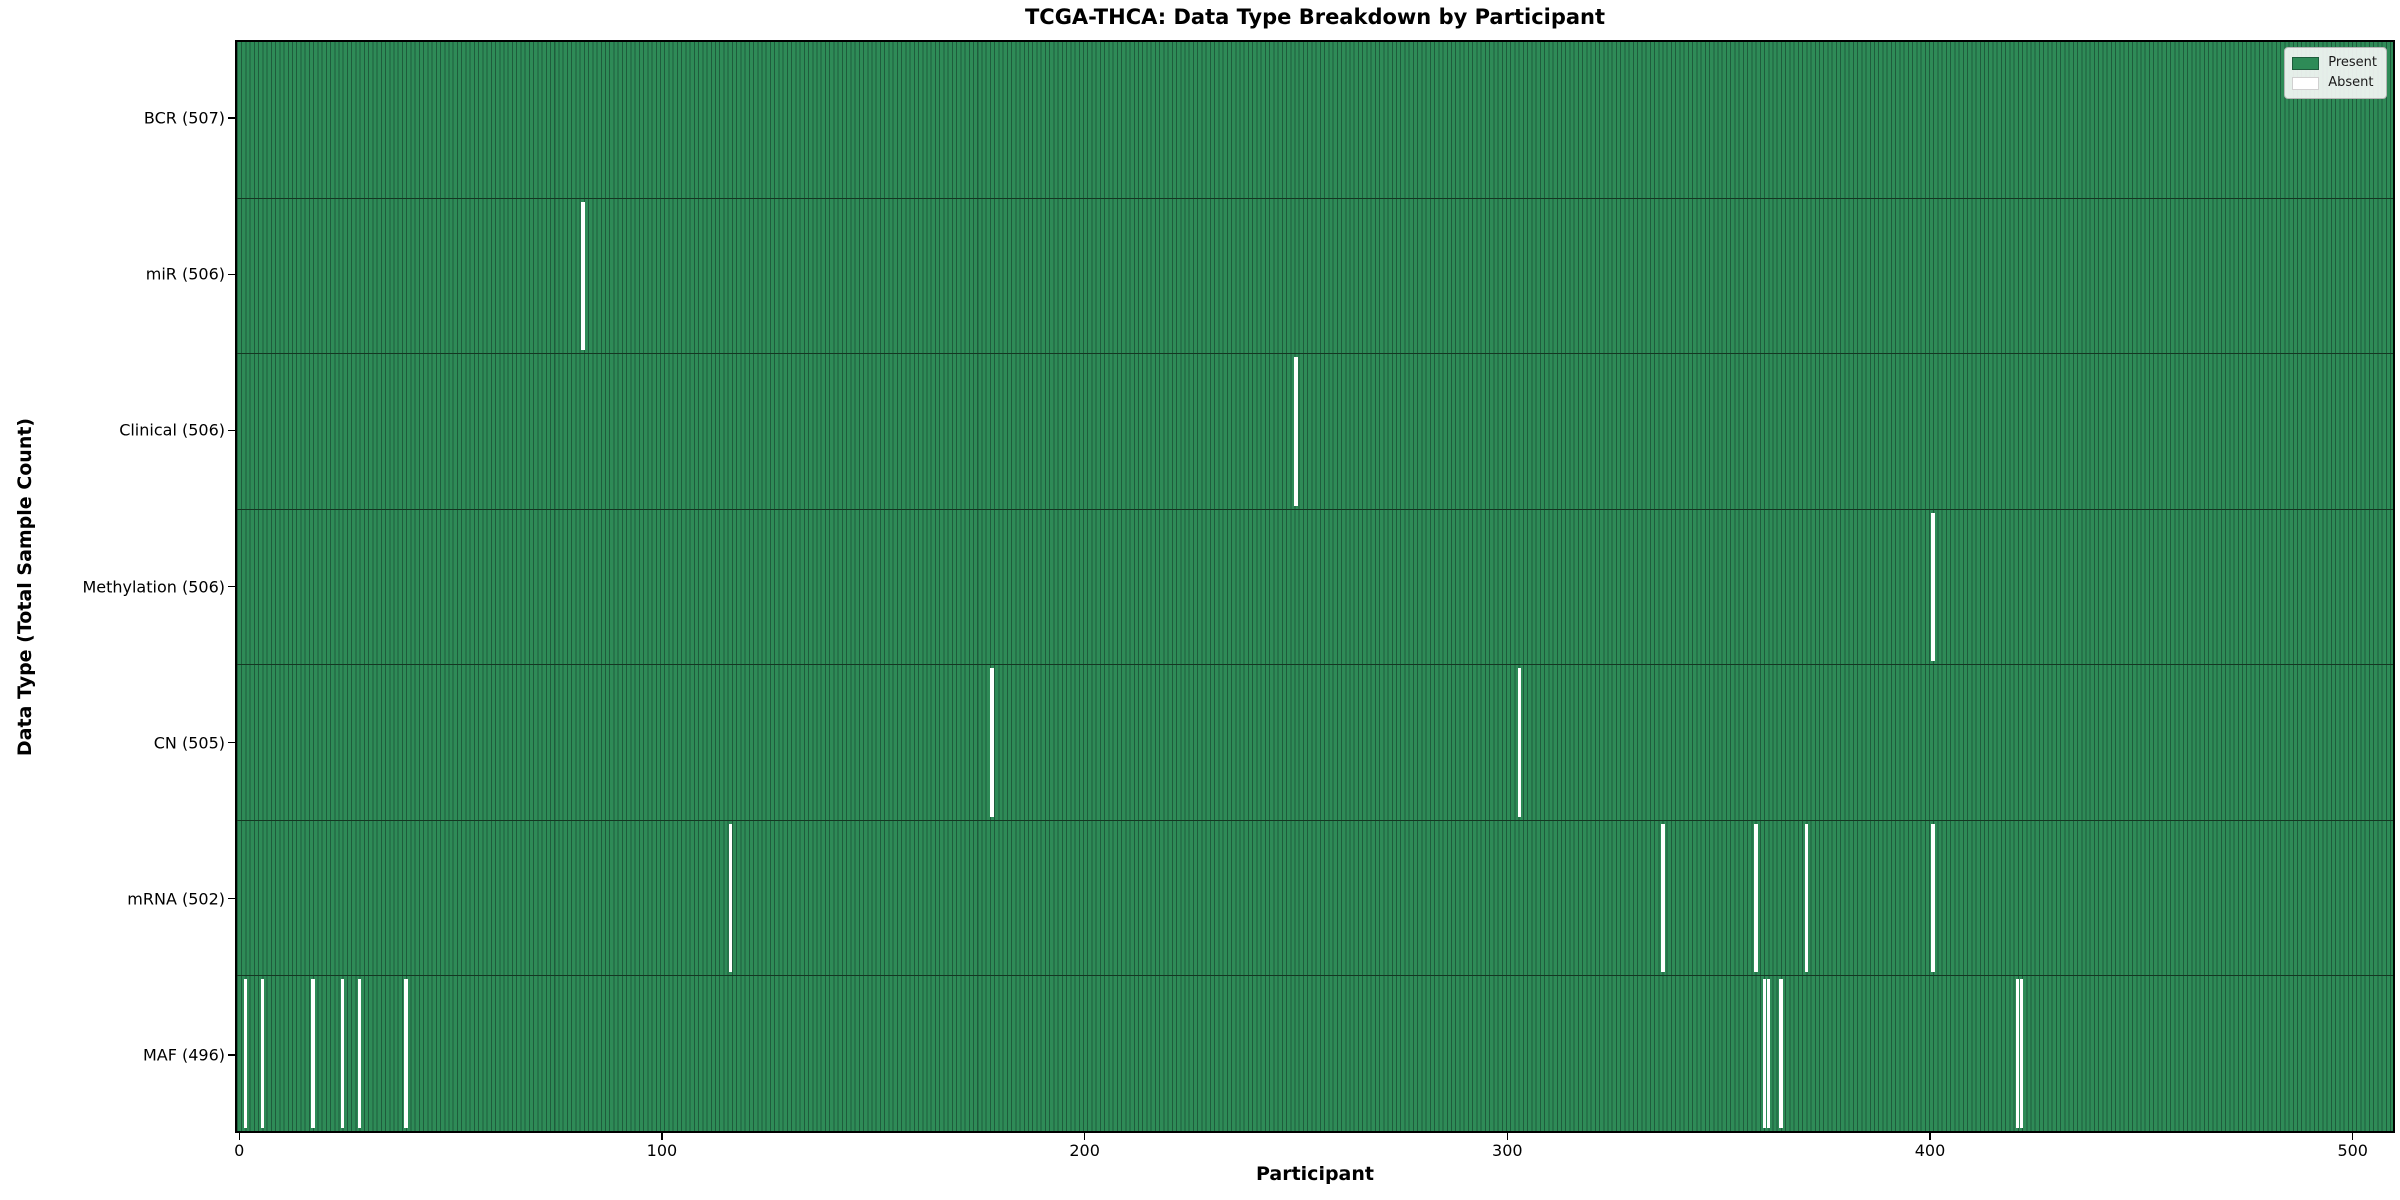 The width and height of the screenshot is (2400, 1200). I want to click on row-band-mrna, so click(1315, 897).